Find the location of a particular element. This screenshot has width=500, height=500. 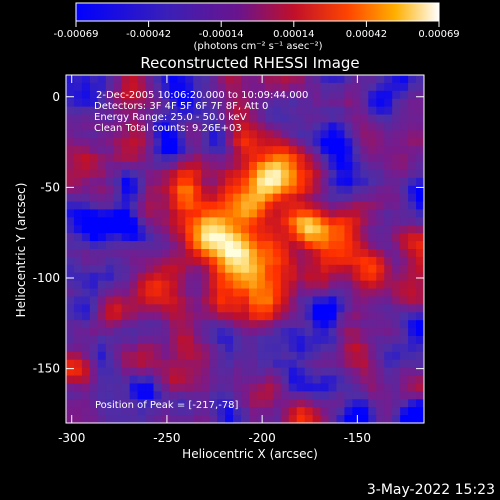

peak-position-label: Position of Peak = [-217,-78] is located at coordinates (167, 405).